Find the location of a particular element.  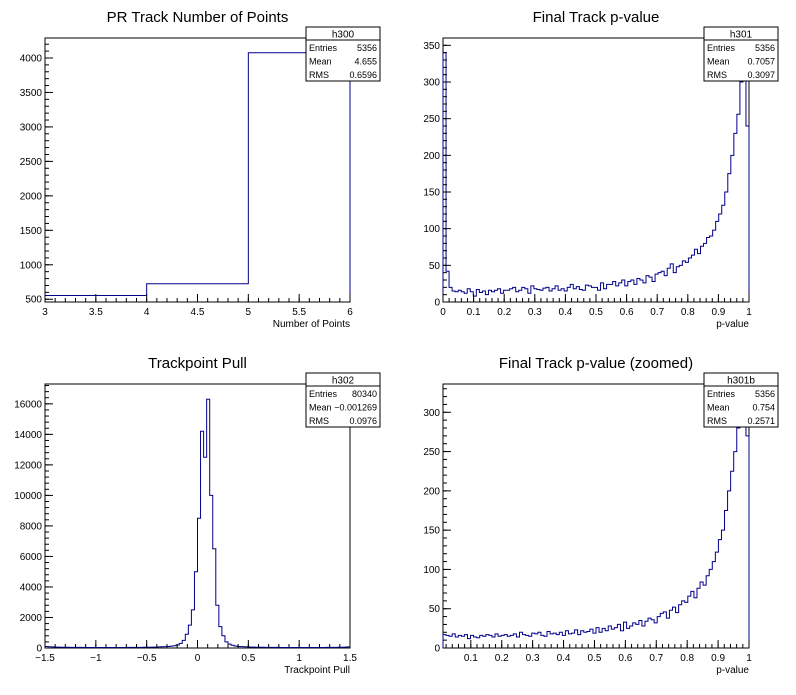

x-tick-label: 3 is located at coordinates (45, 312).